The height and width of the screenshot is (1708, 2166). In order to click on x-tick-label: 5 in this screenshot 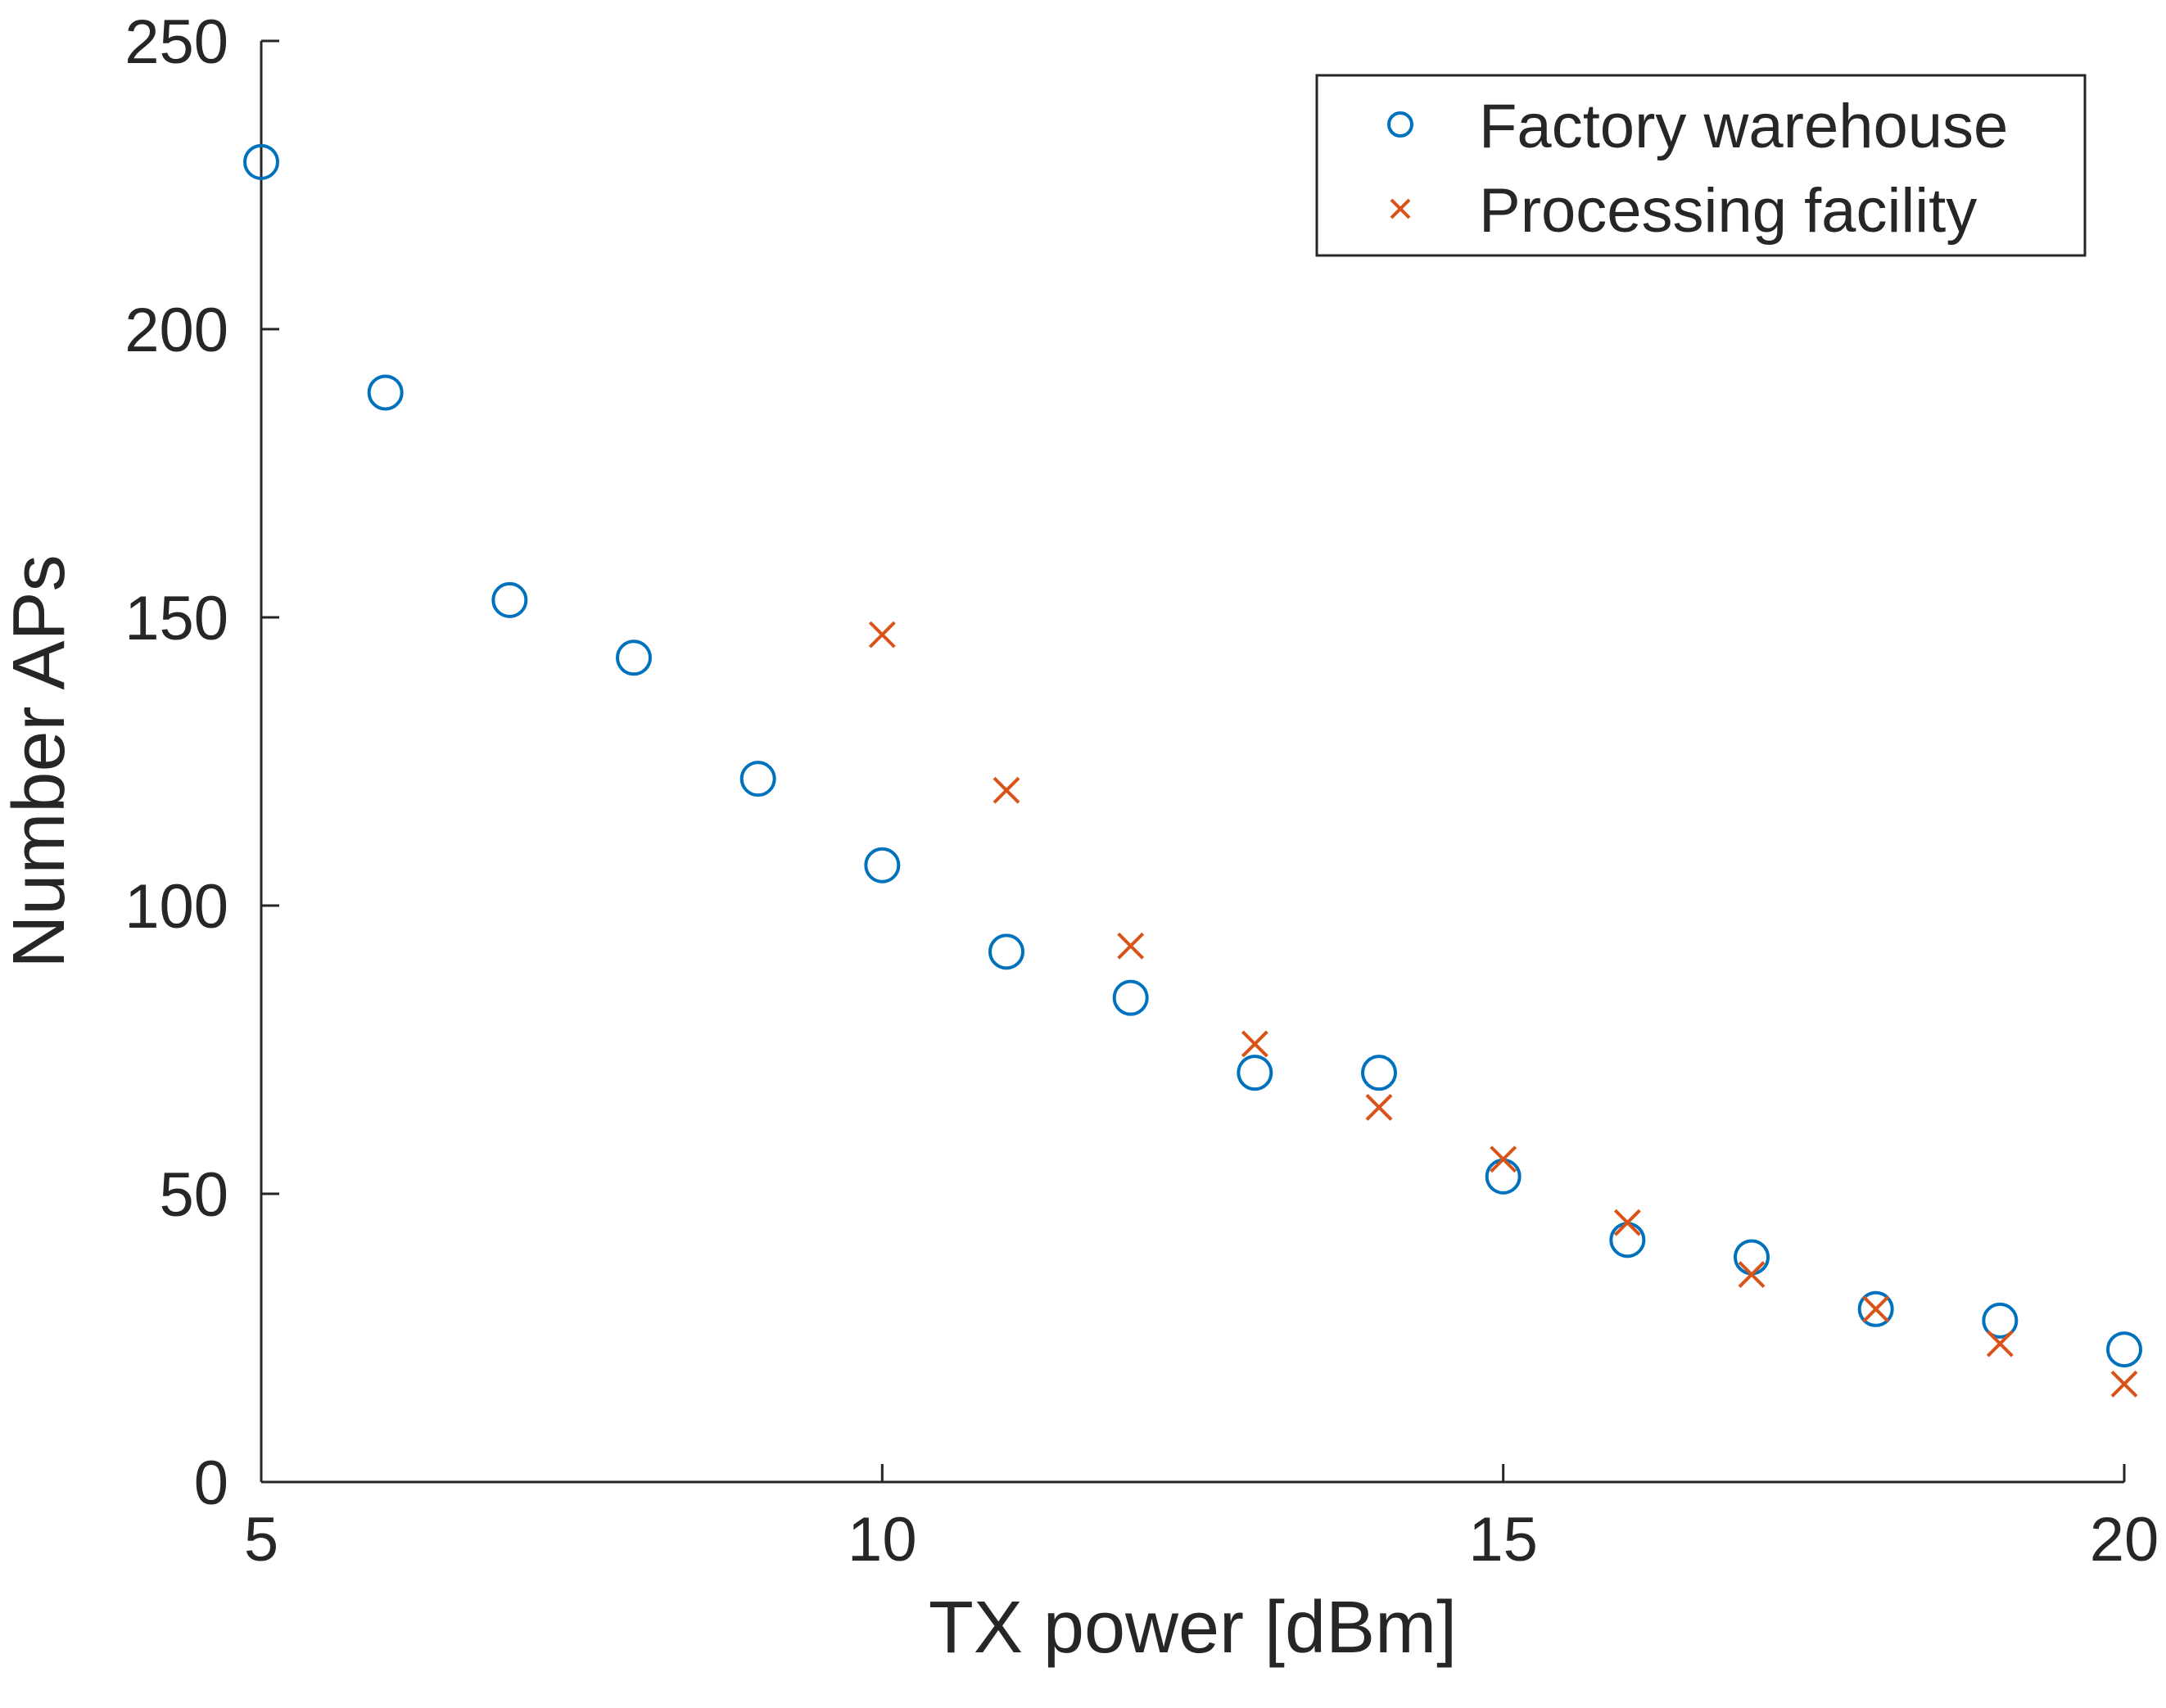, I will do `click(261, 1540)`.